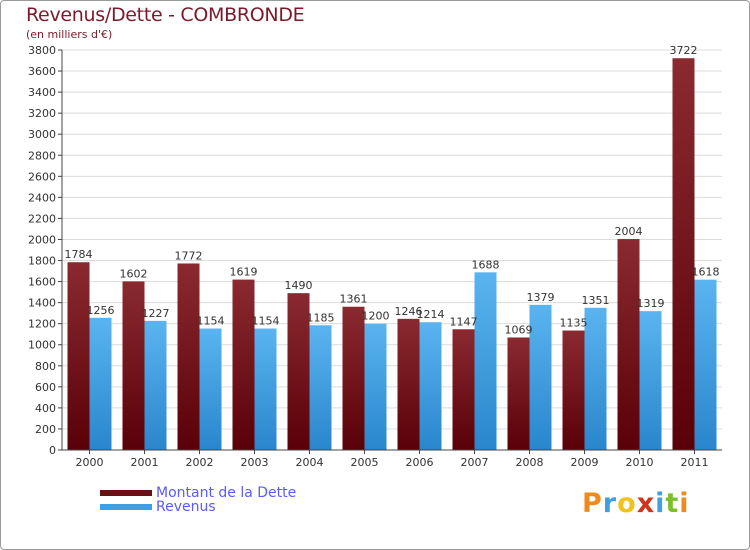  I want to click on y-tick-label: 3600, so click(42, 71).